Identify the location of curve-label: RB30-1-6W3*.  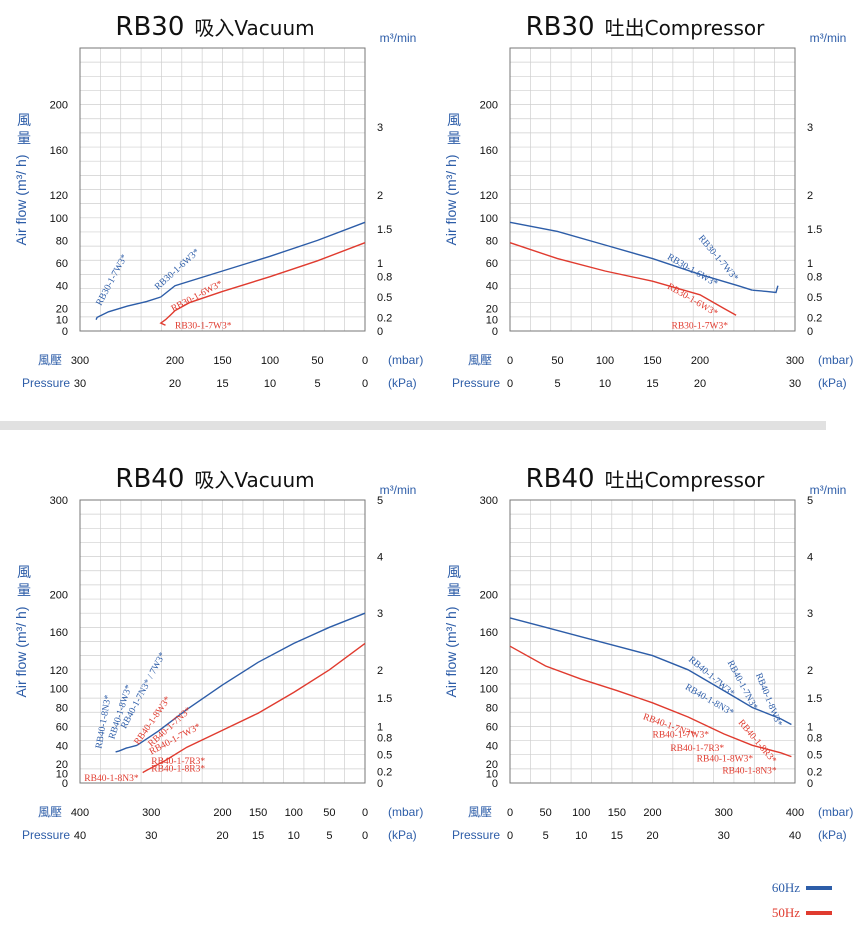
(177, 269).